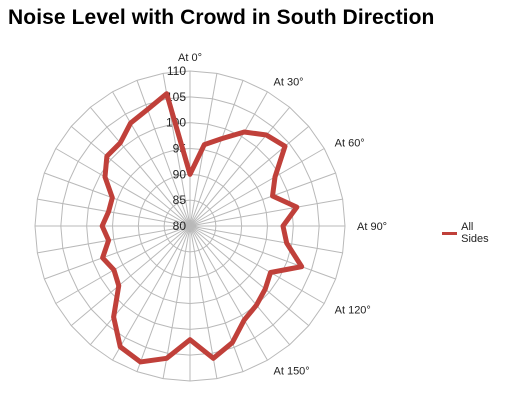  I want to click on r-tick-label: 80, so click(180, 226).